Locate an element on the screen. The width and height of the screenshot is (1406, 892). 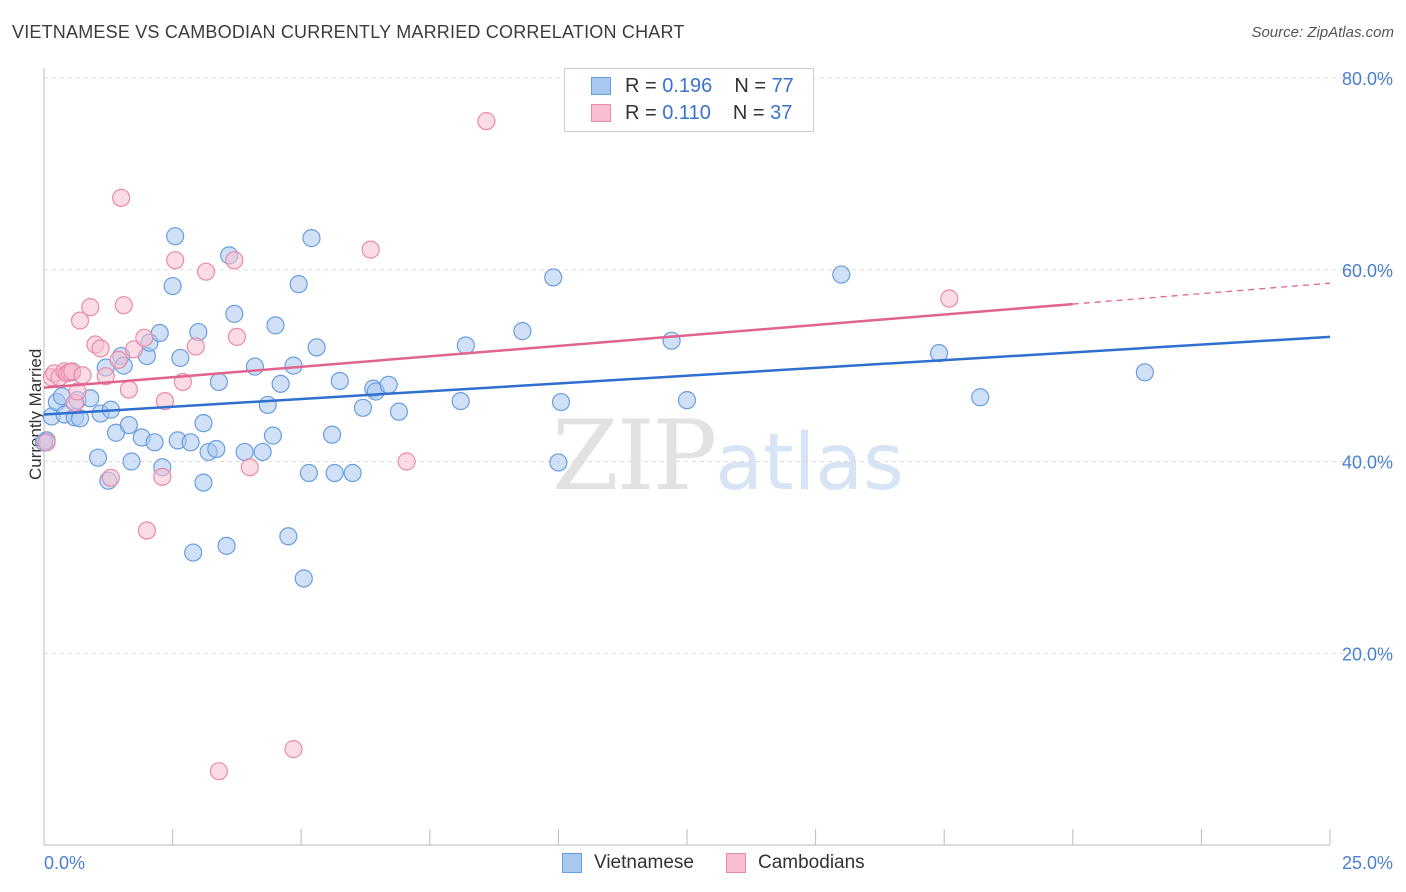
legend-row-cambodians: R = 0.110 N = 37 is located at coordinates (691, 113).